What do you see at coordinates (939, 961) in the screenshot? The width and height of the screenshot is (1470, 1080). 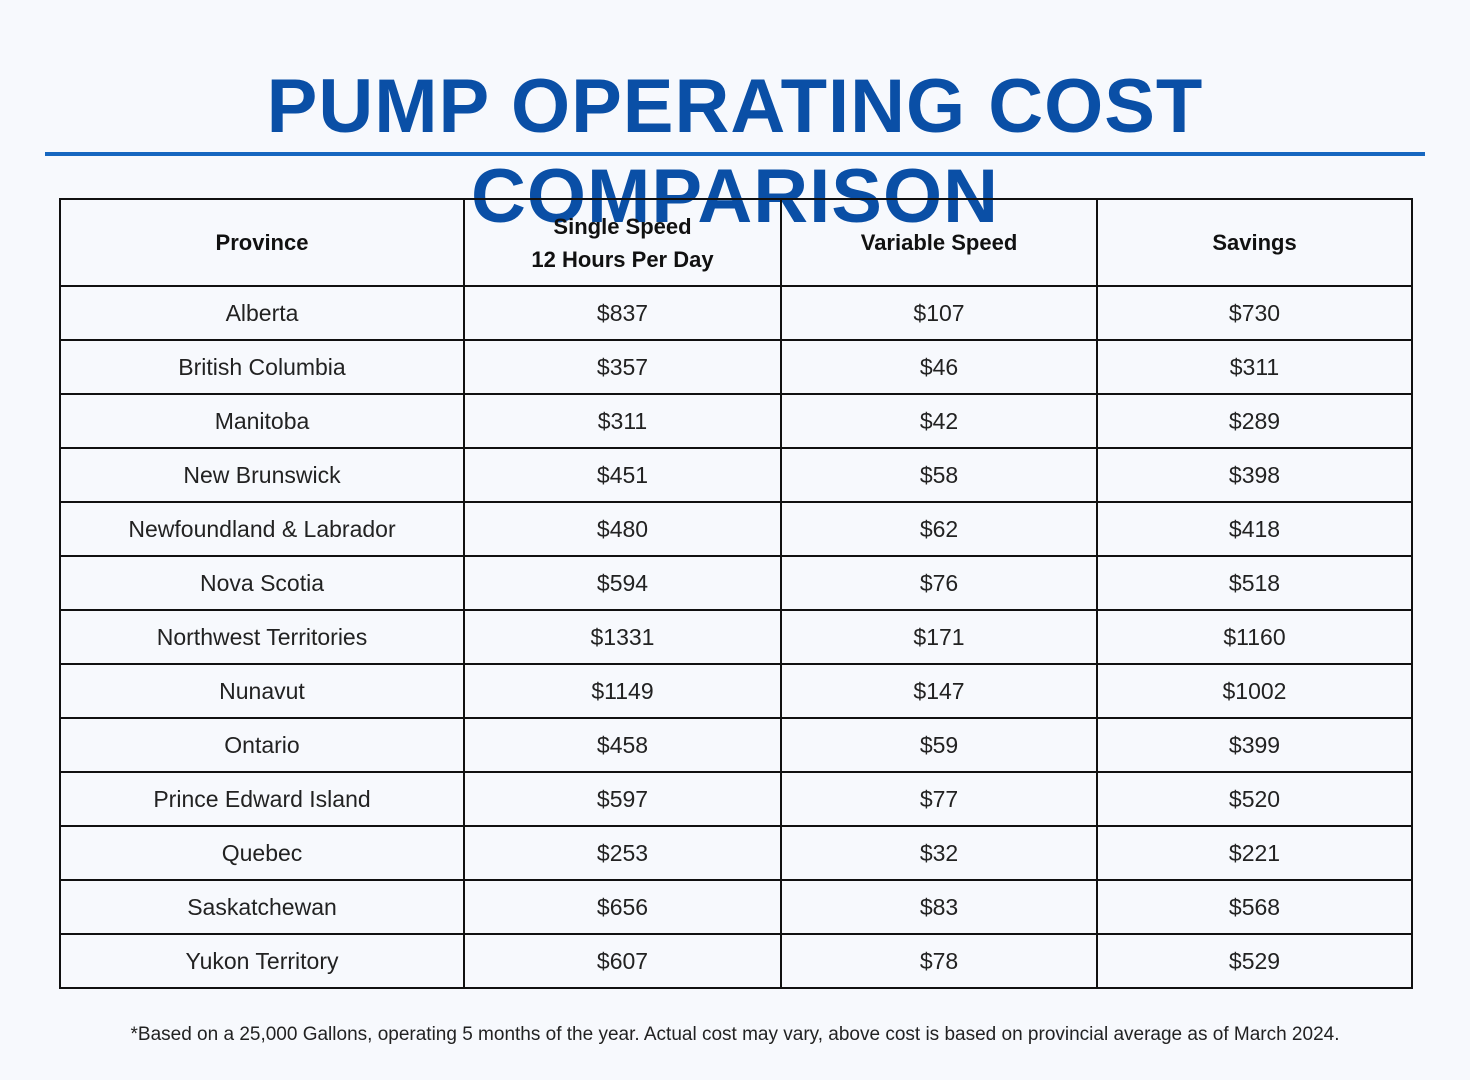 I see `cell-variable-speed: $78` at bounding box center [939, 961].